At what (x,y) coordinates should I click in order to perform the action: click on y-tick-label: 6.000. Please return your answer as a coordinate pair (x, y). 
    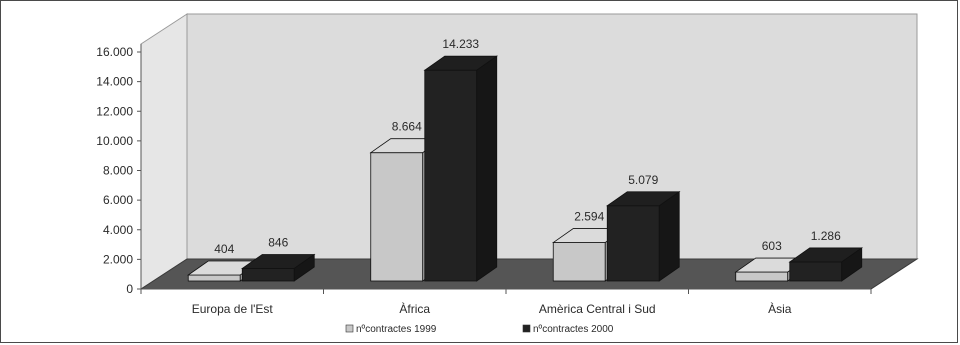
    Looking at the image, I should click on (118, 200).